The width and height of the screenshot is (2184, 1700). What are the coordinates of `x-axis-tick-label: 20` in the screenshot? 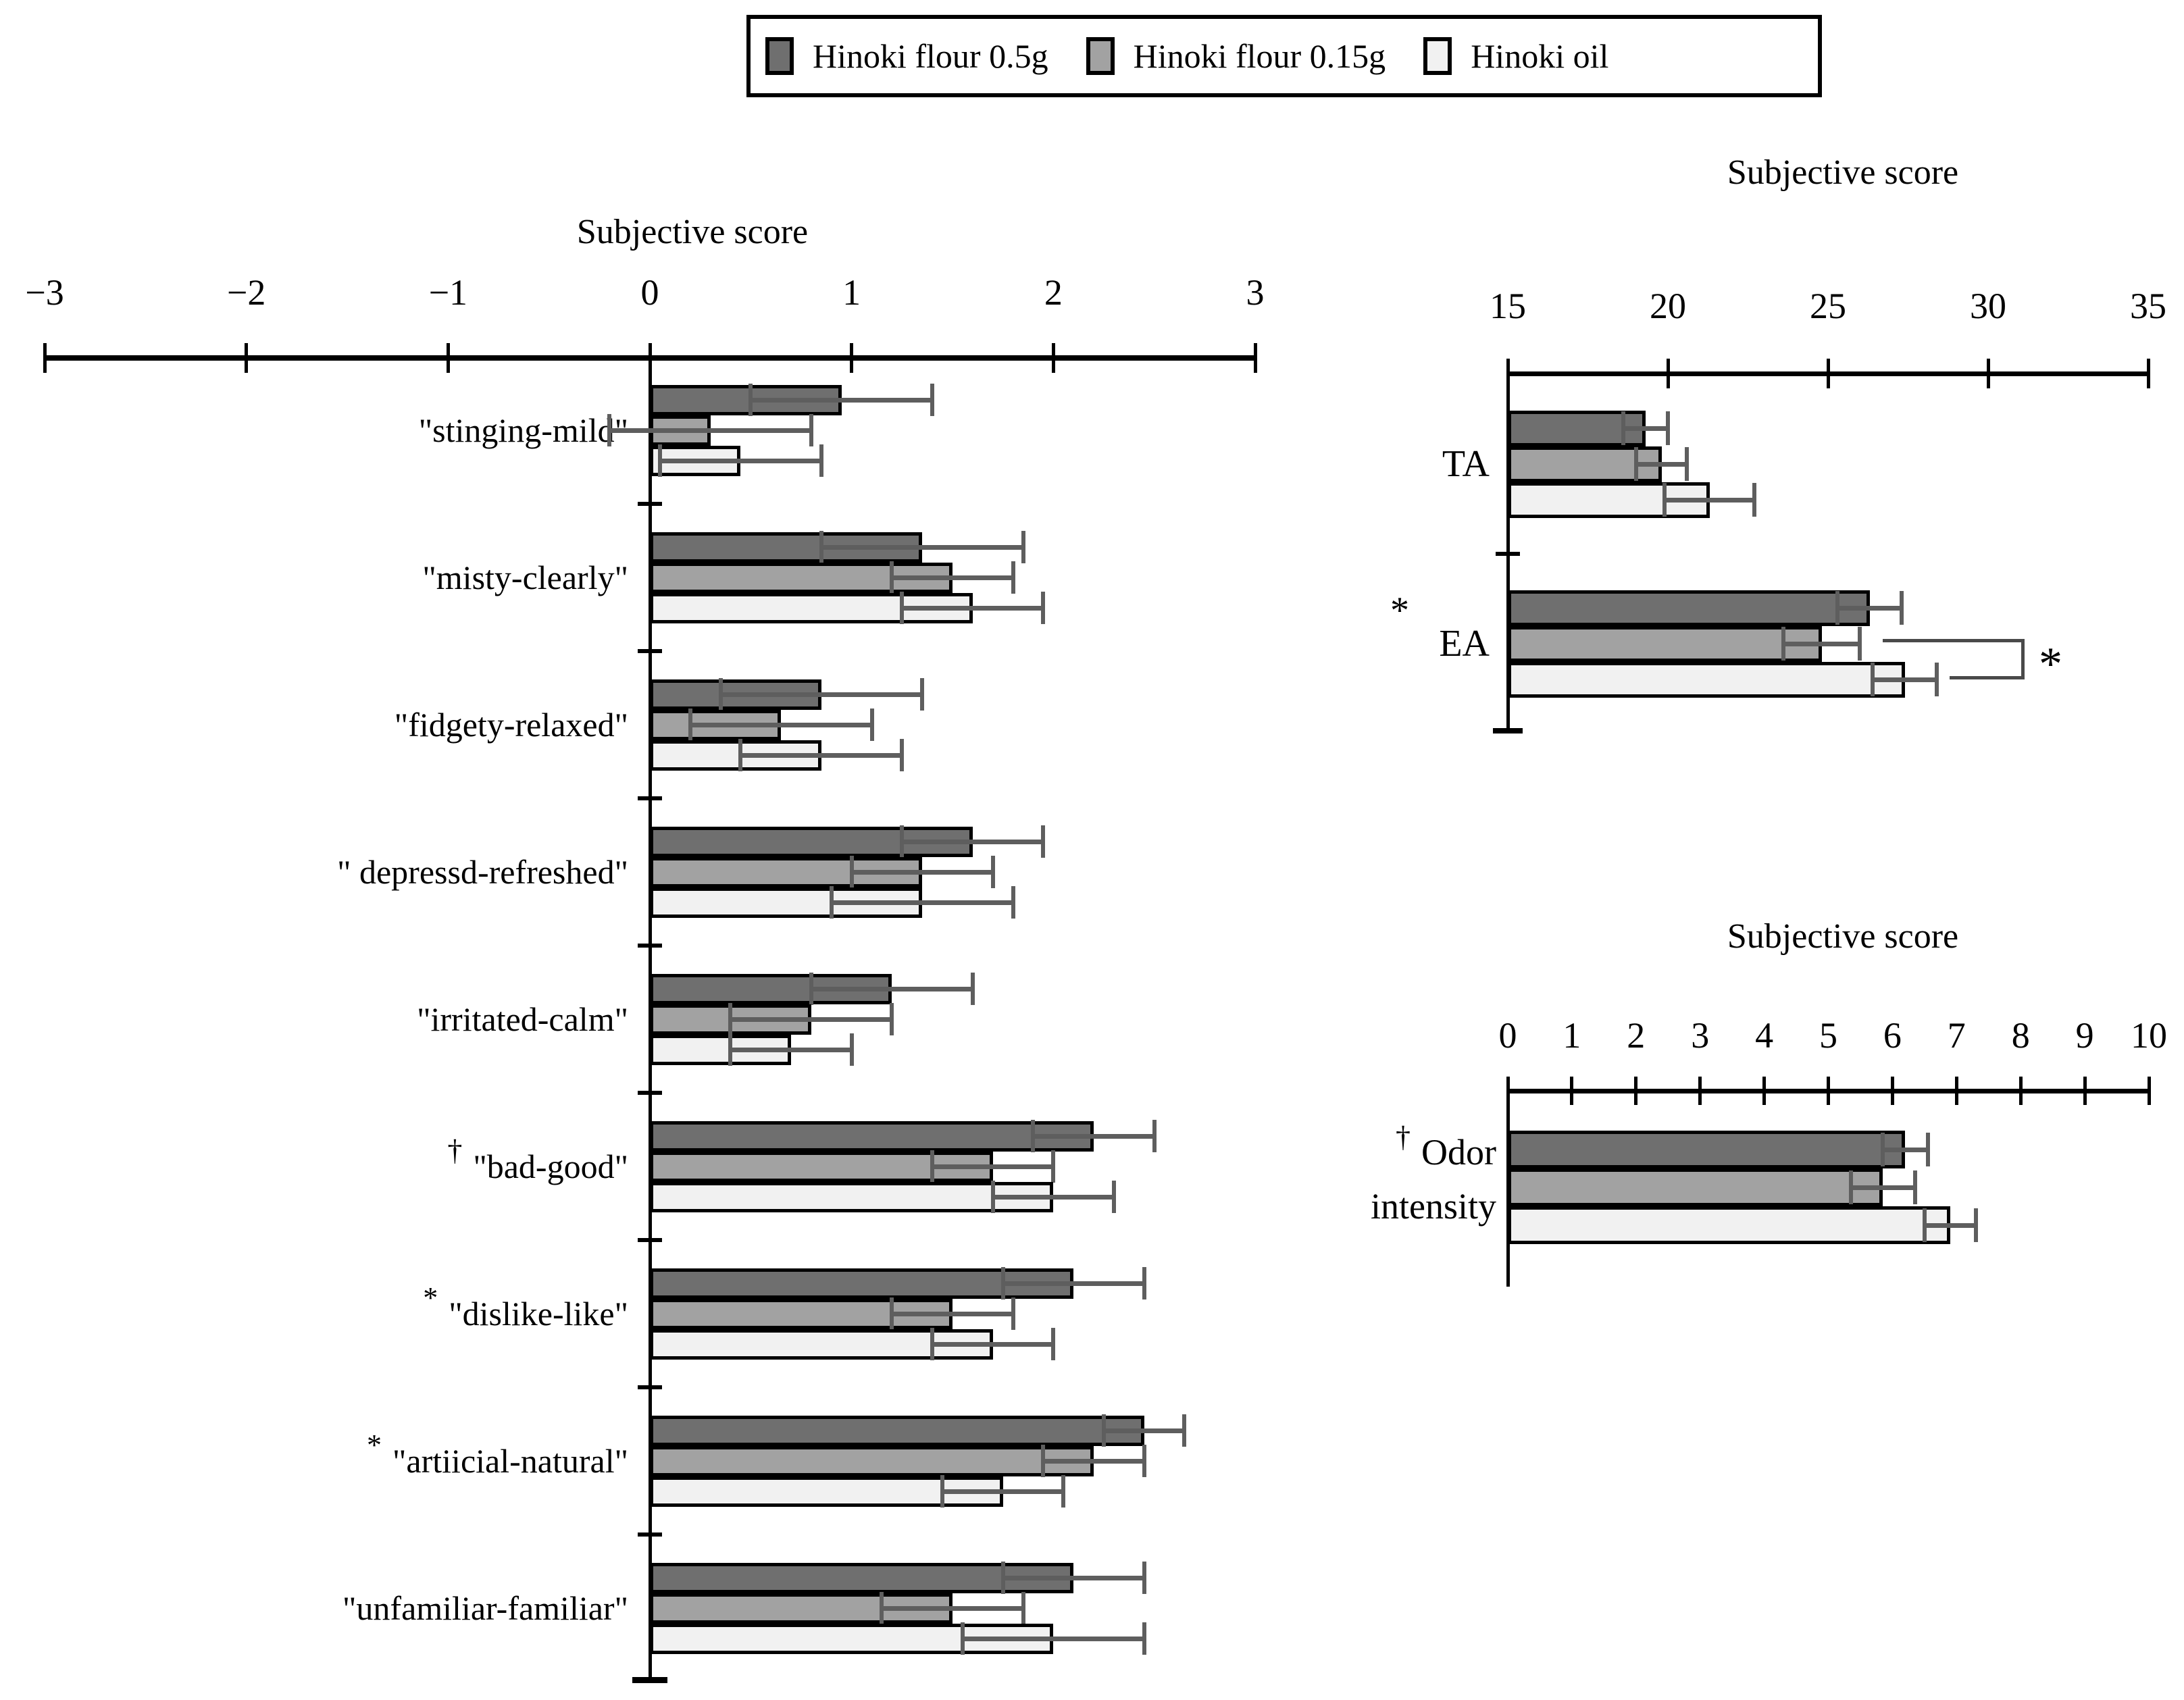 It's located at (1668, 306).